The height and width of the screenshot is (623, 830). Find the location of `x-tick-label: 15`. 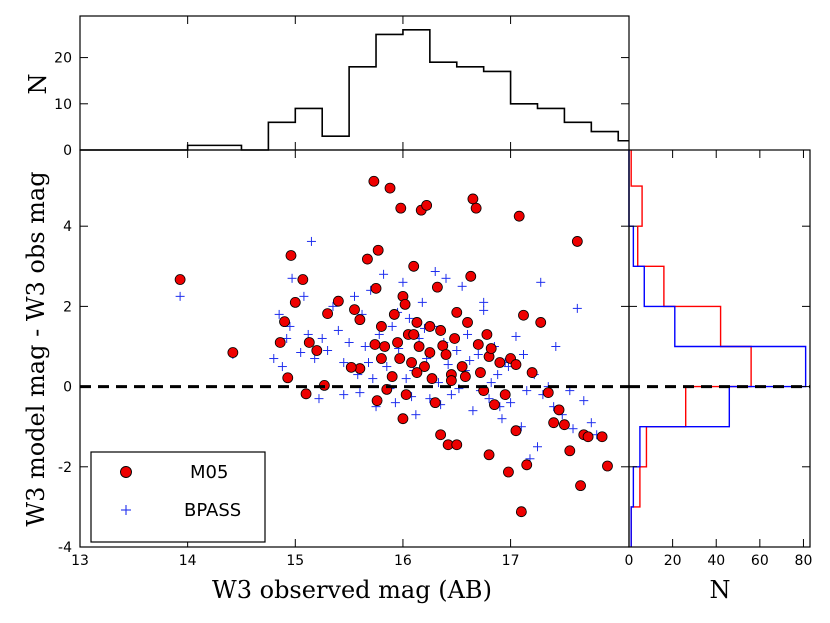

x-tick-label: 15 is located at coordinates (295, 561).